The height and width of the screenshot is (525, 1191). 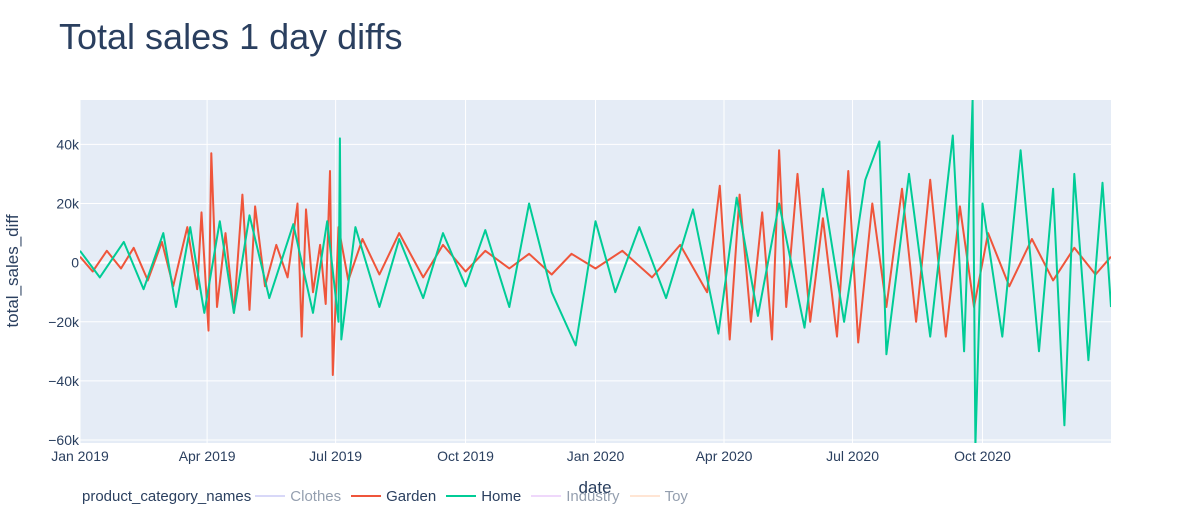 I want to click on chart-title: Total sales 1 day diffs, so click(x=231, y=36).